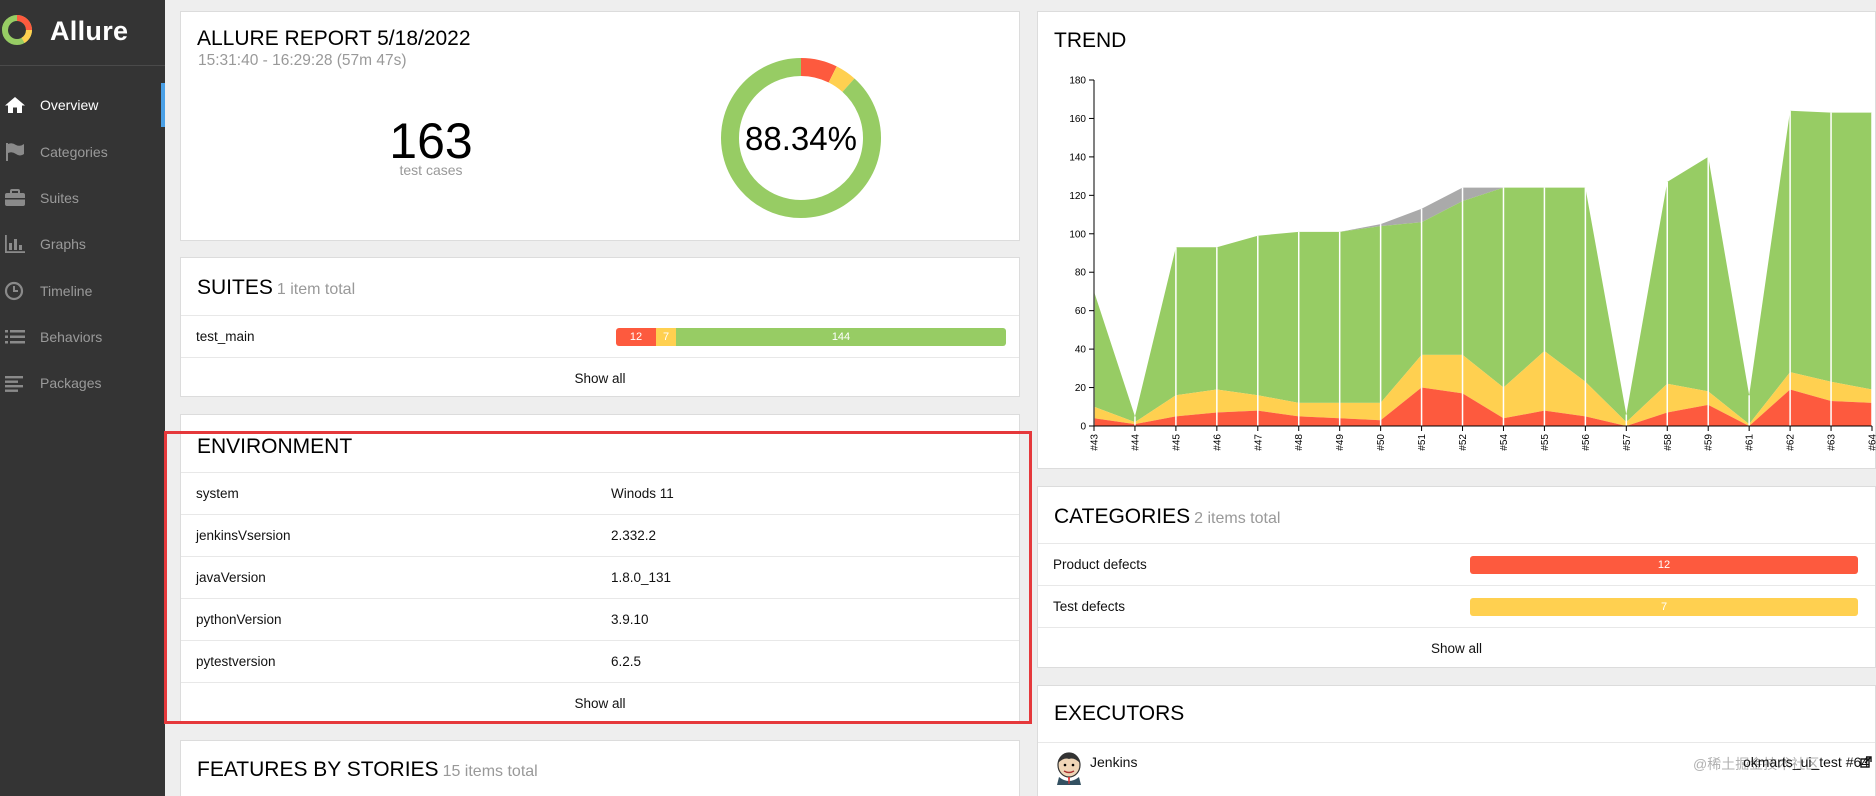 This screenshot has width=1876, height=796. I want to click on executor-build-link: okmarts_ui_test #64, so click(1806, 762).